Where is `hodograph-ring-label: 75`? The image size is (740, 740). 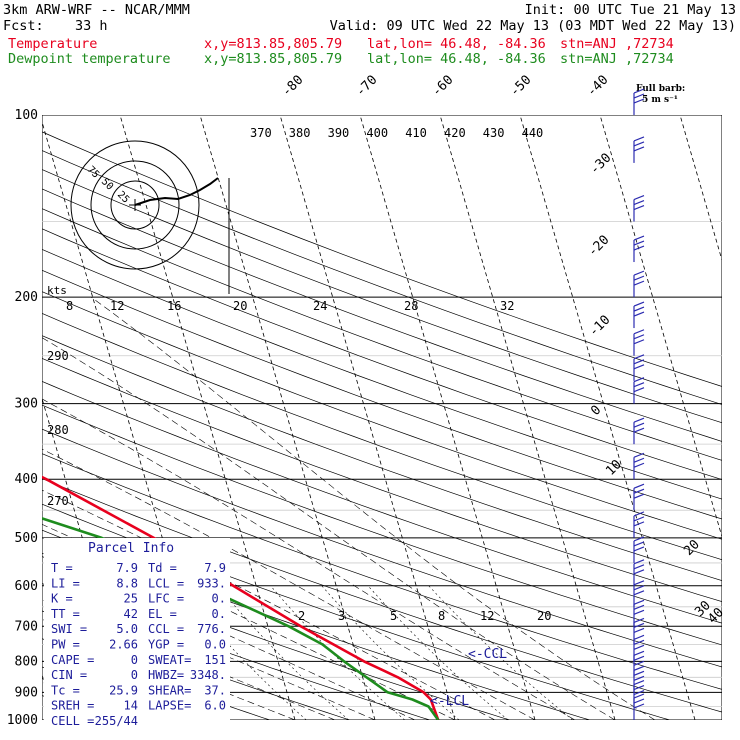 hodograph-ring-label: 75 is located at coordinates (93, 172).